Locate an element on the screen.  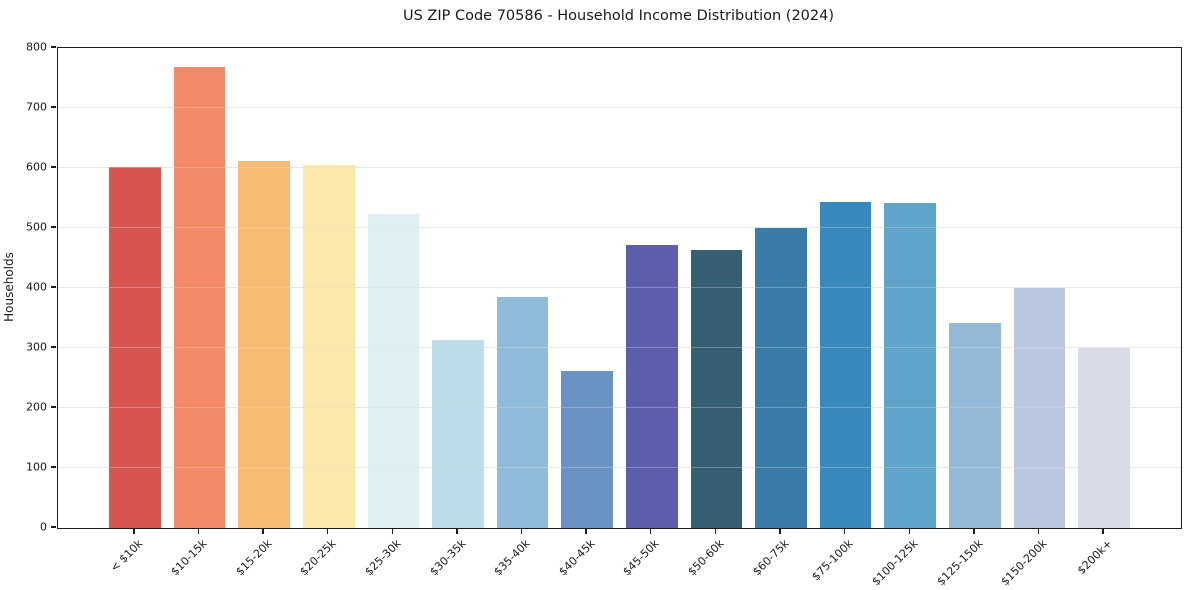
bar-$60-75k is located at coordinates (781, 378).